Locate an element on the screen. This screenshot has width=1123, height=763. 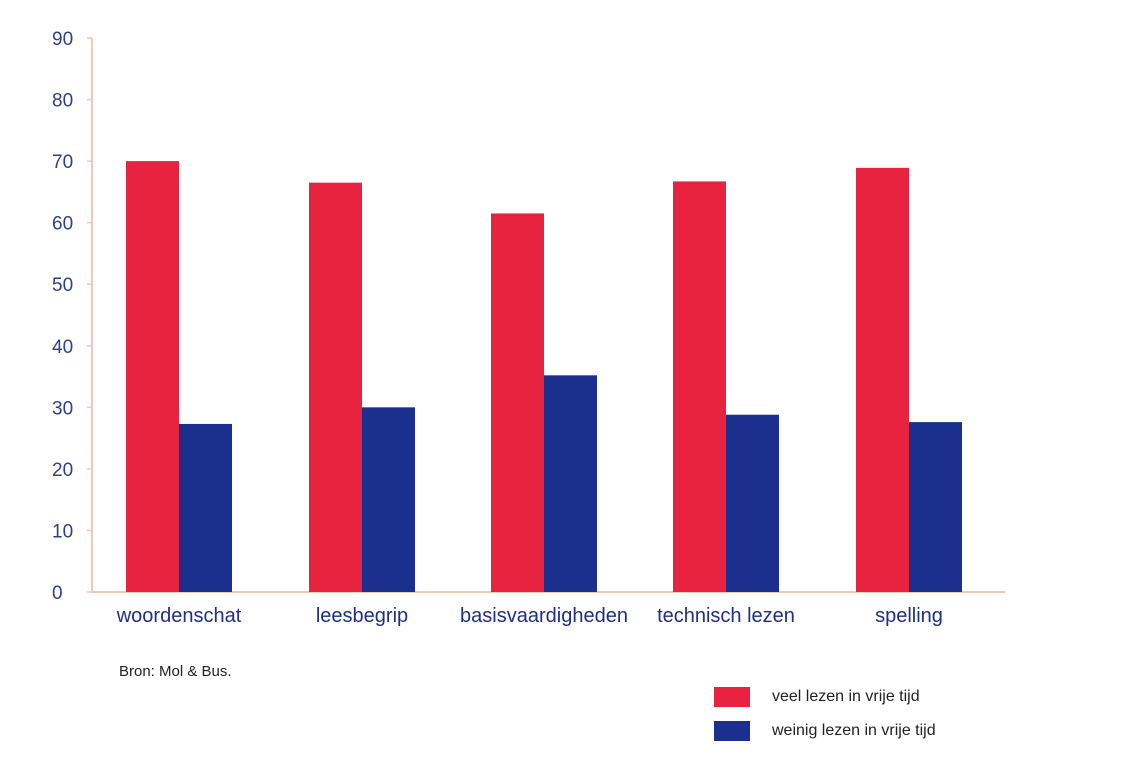
y-tick-label: 0 is located at coordinates (57, 593).